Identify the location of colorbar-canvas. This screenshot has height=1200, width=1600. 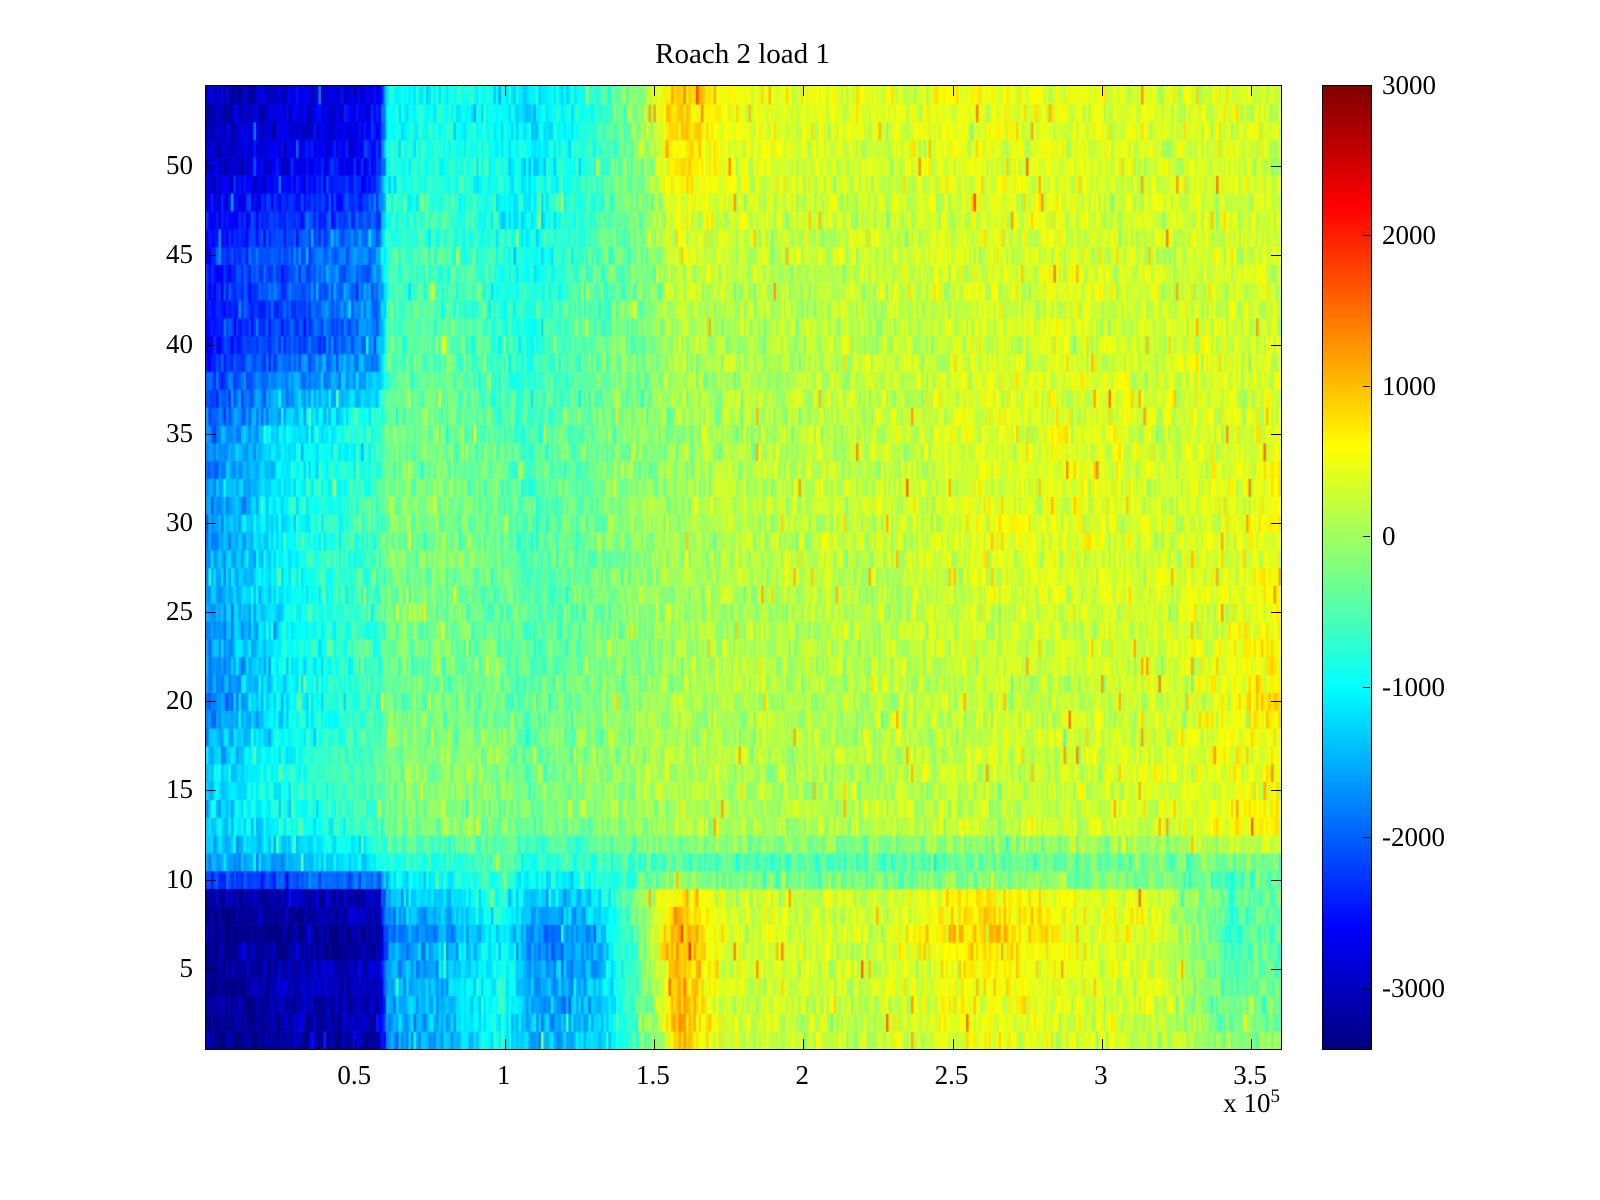
(1347, 567).